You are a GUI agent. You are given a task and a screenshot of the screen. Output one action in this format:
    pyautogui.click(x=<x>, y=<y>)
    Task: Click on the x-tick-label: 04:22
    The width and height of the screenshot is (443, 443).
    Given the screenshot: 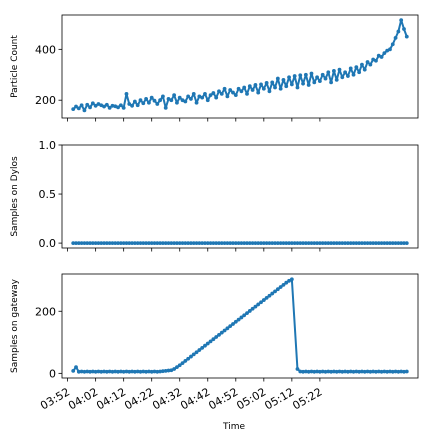 What is the action you would take?
    pyautogui.click(x=139, y=398)
    